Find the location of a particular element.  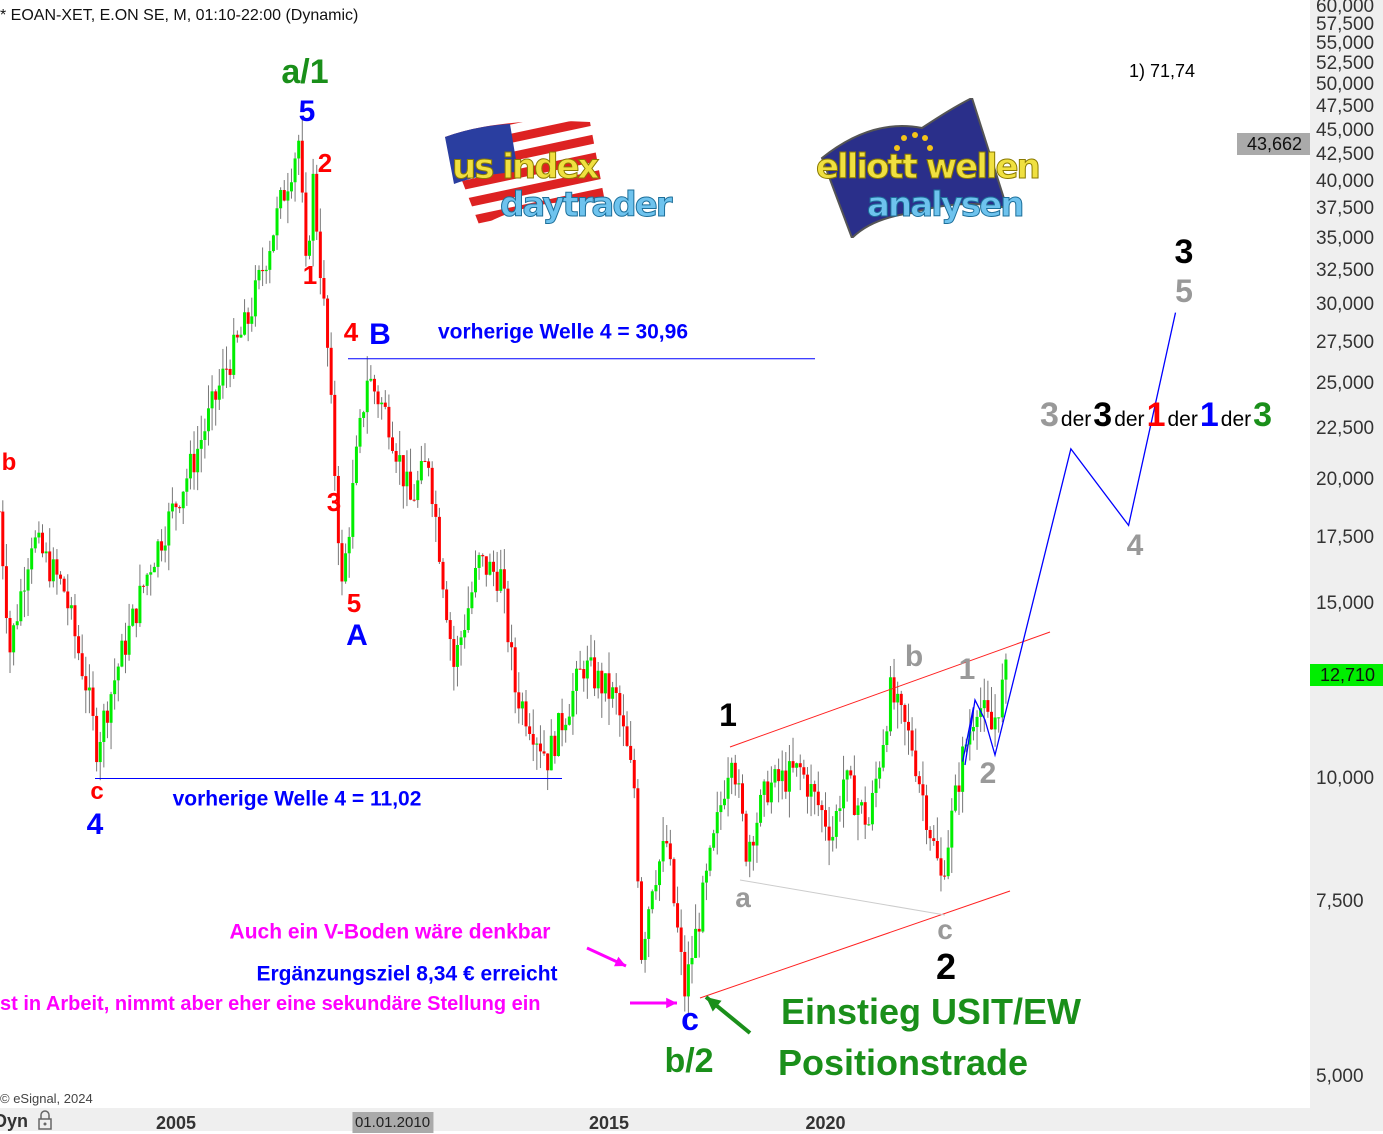

price-tick-label: 35,000 is located at coordinates (1345, 238).